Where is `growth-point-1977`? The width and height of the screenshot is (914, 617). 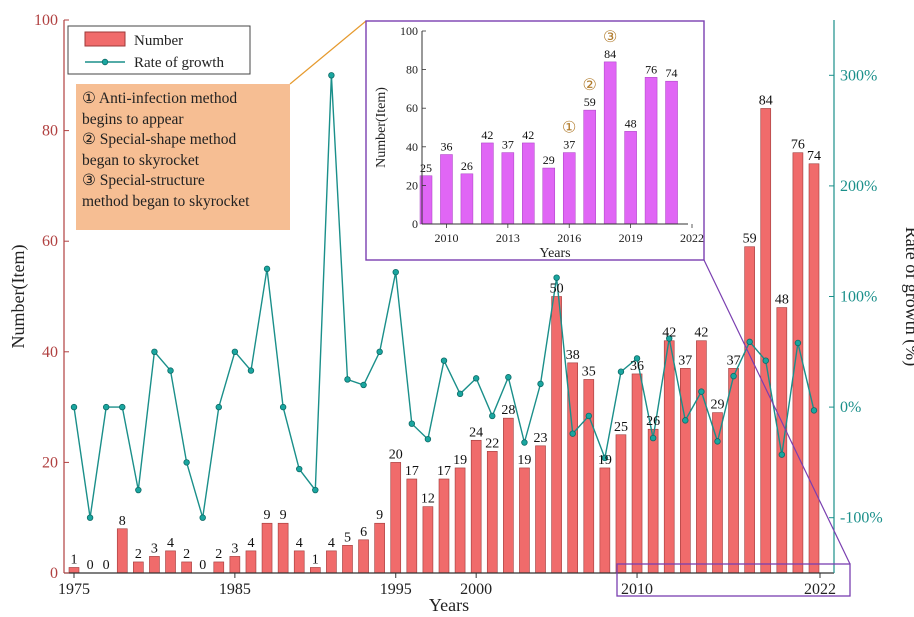
growth-point-1977 is located at coordinates (106, 407).